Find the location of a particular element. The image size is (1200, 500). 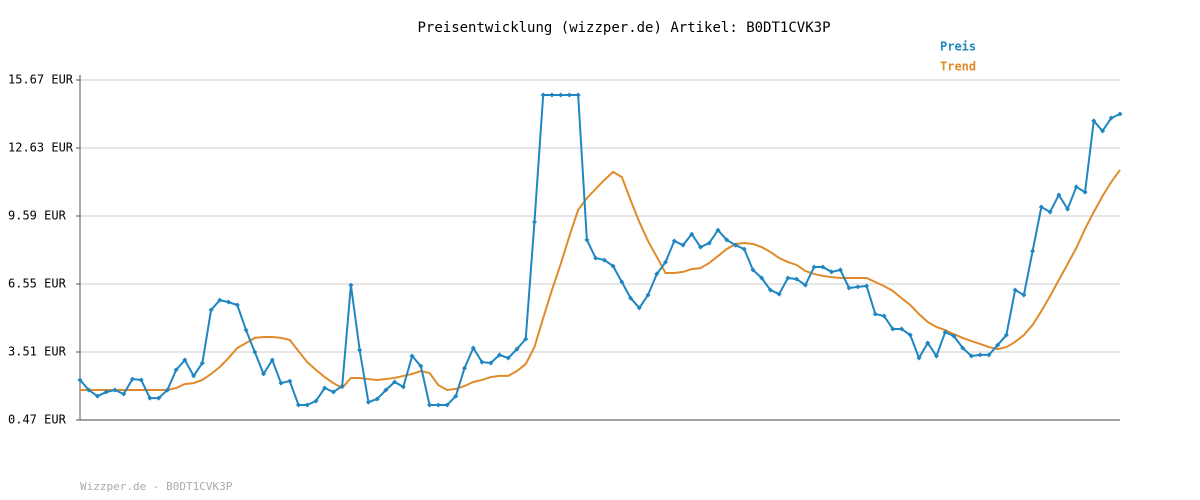

y-tick-label: 0.47 EUR is located at coordinates (37, 420).